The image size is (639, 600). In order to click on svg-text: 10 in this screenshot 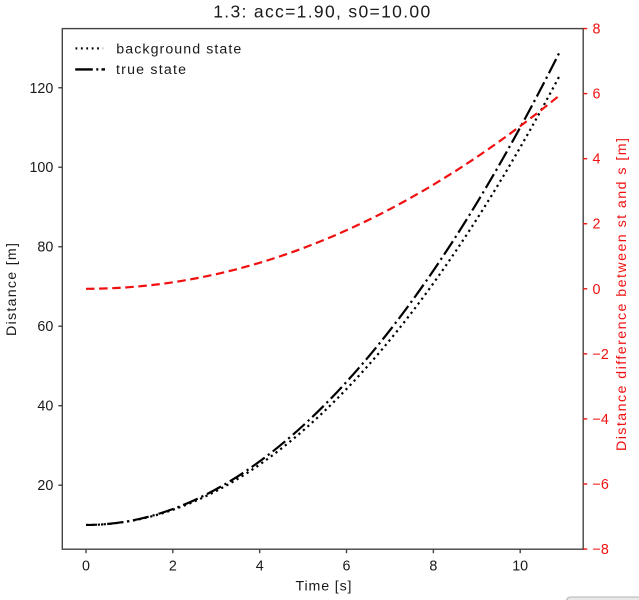, I will do `click(520, 567)`.